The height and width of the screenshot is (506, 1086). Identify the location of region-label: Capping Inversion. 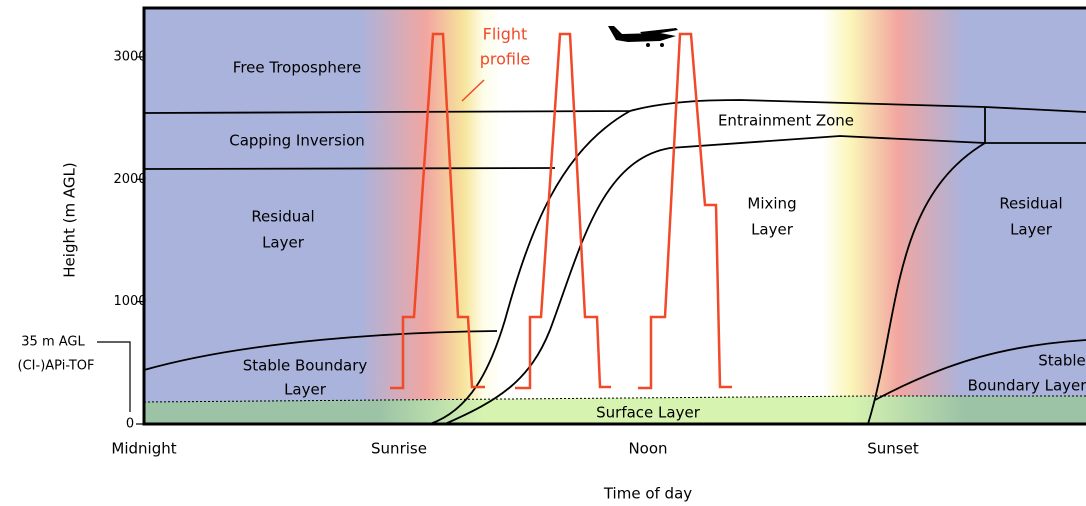
(297, 141).